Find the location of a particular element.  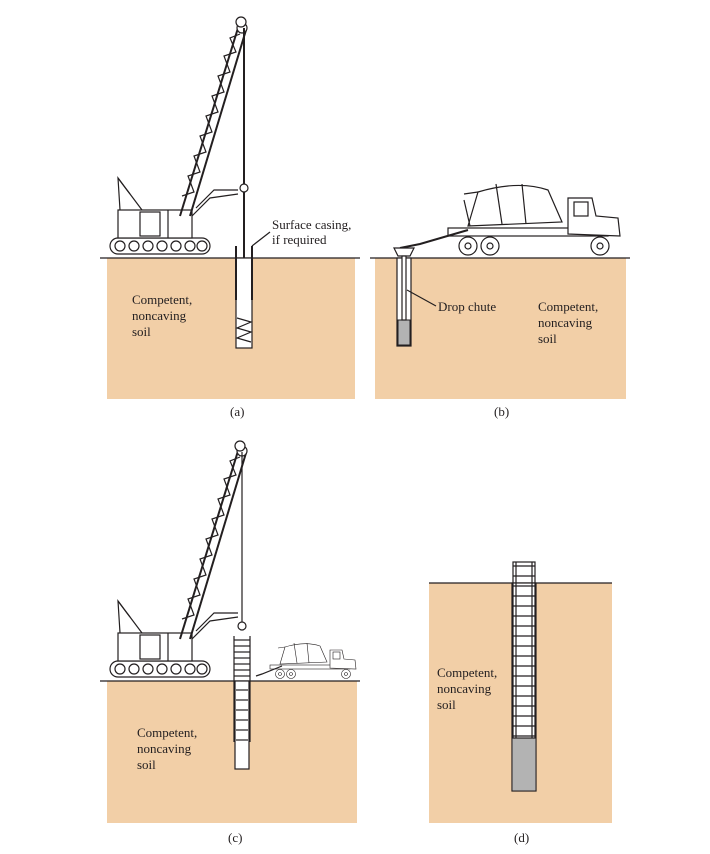

panel-d: Competent, noncaving soil (d) is located at coordinates (520, 703).